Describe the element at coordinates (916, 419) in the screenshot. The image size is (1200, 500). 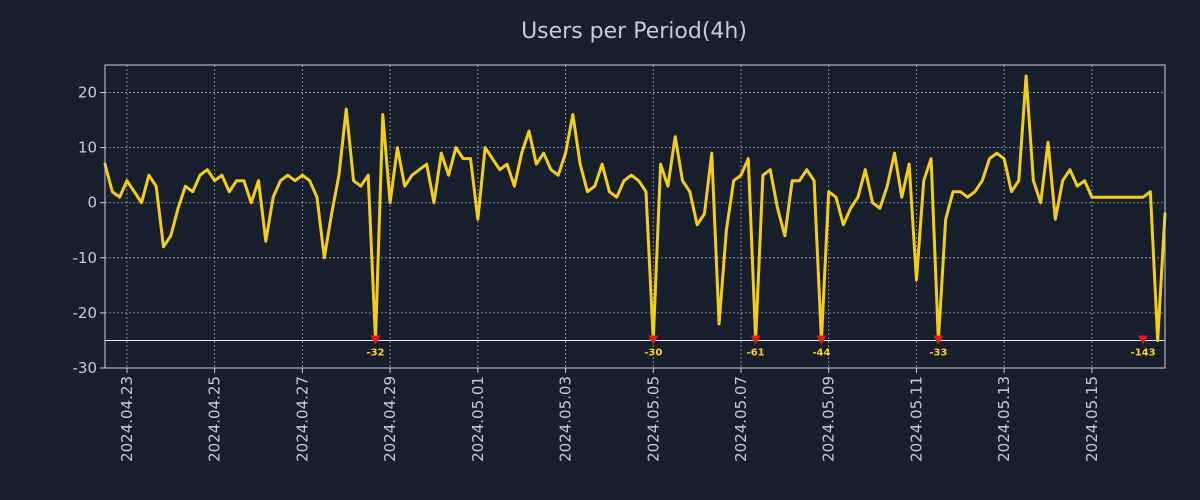
I see `x-tick-label: 2024.05.11` at that location.